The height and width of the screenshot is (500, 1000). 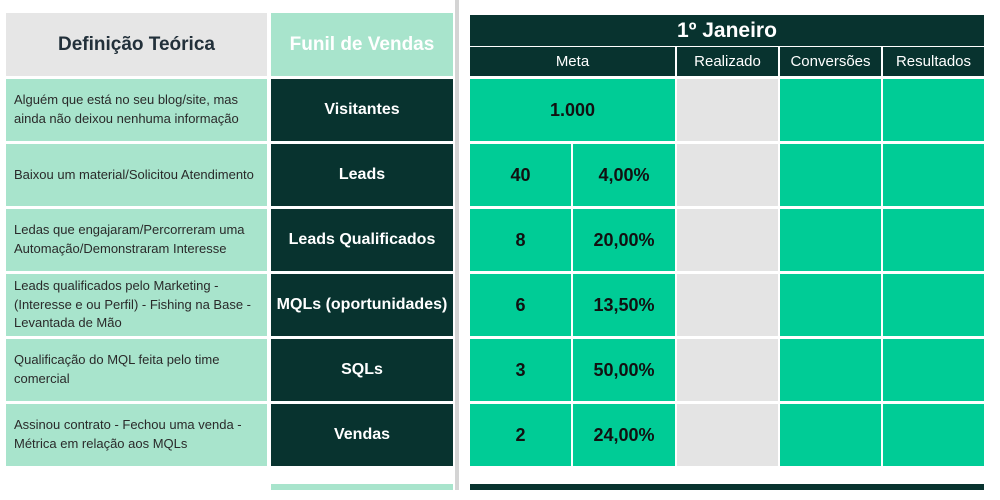 I want to click on meta-rate: 50,00%, so click(x=624, y=370).